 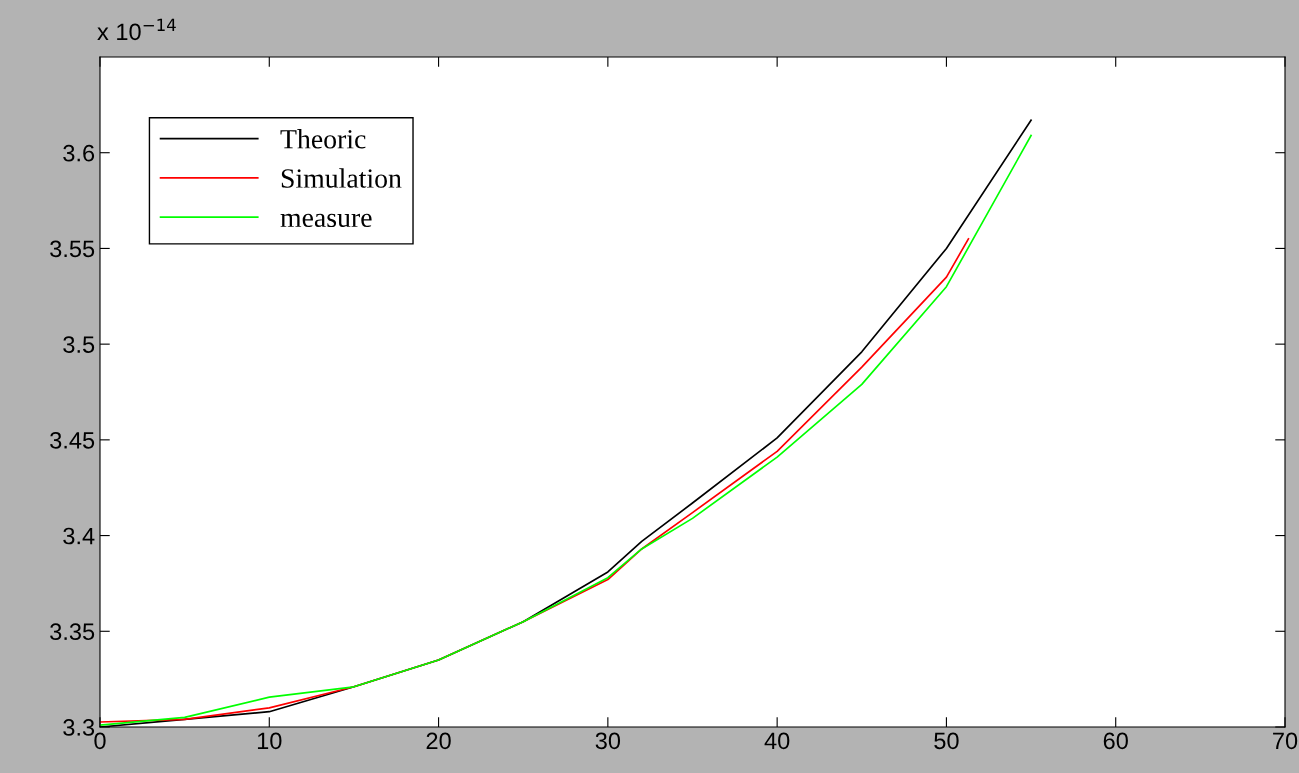 What do you see at coordinates (72, 249) in the screenshot?
I see `y-tick-label: 3.55` at bounding box center [72, 249].